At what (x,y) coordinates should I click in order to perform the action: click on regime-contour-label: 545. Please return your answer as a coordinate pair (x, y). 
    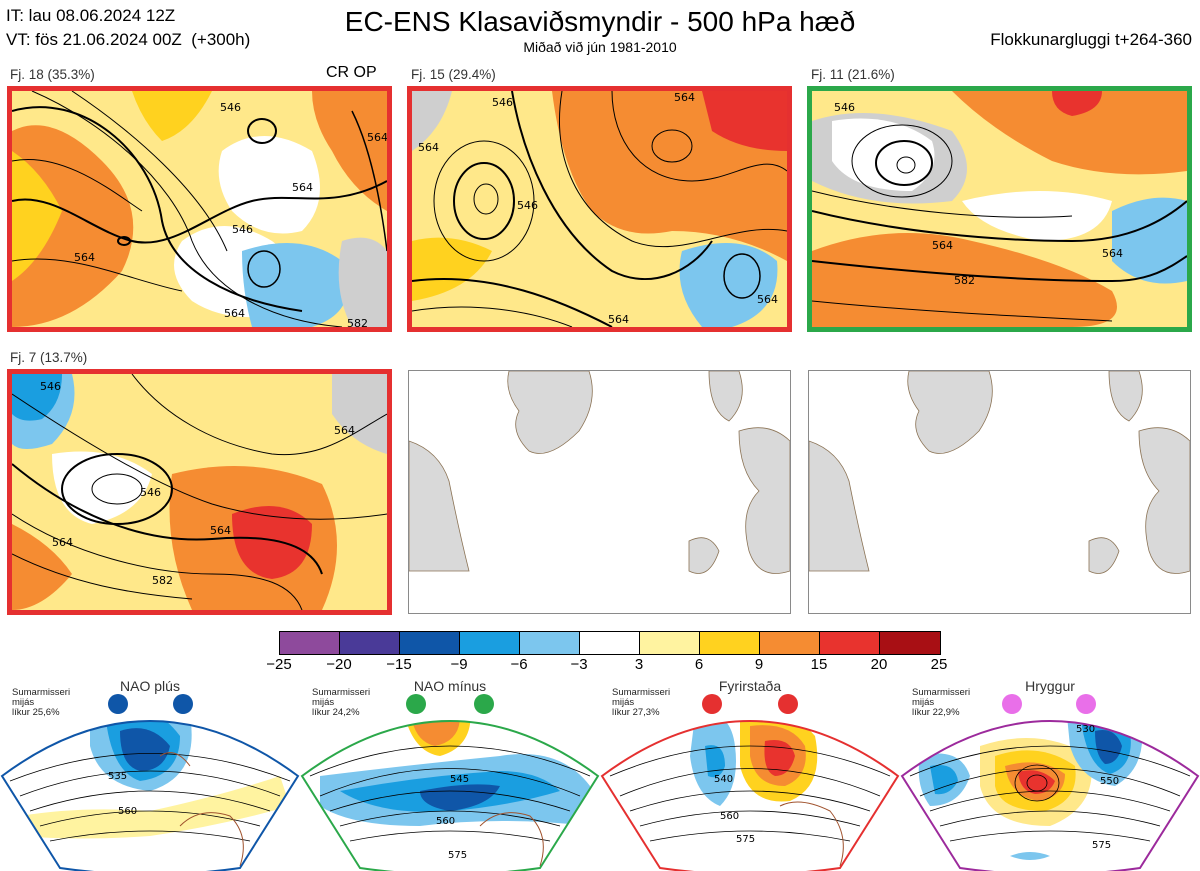
    Looking at the image, I should click on (459, 779).